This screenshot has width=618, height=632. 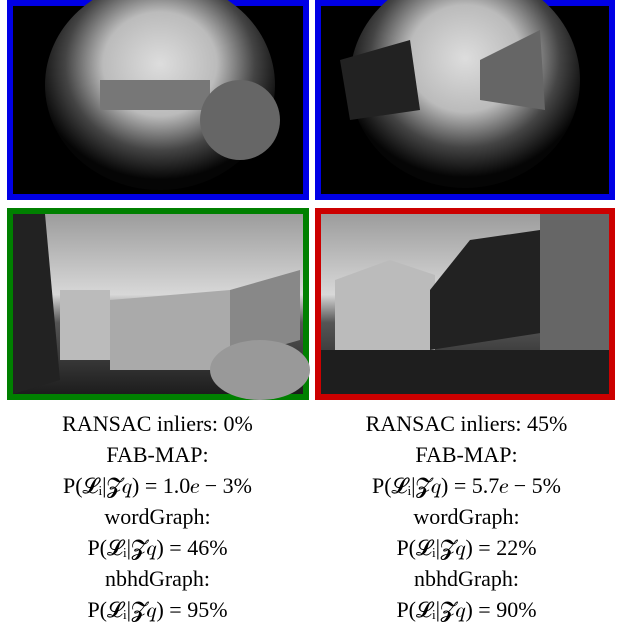 I want to click on caption-line: P(𝓛ᵢ|𝓩𝑞) = 46%, so click(x=157, y=547).